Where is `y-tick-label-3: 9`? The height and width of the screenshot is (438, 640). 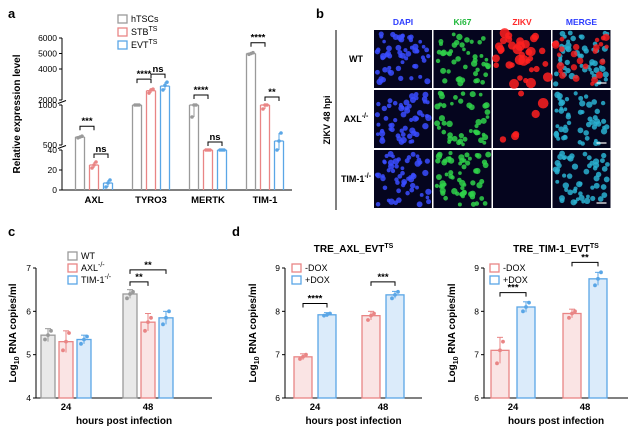
y-tick-label-3: 9 is located at coordinates (476, 268).